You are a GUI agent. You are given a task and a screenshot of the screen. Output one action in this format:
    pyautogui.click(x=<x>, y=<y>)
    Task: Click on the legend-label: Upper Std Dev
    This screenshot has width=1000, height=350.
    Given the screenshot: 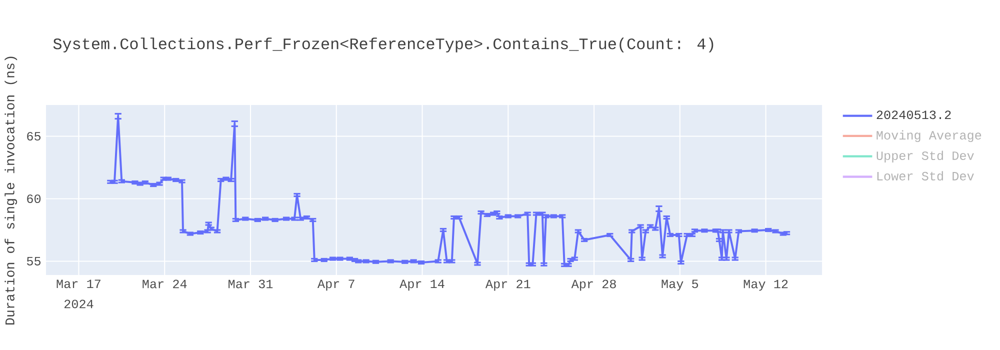 What is the action you would take?
    pyautogui.click(x=925, y=156)
    